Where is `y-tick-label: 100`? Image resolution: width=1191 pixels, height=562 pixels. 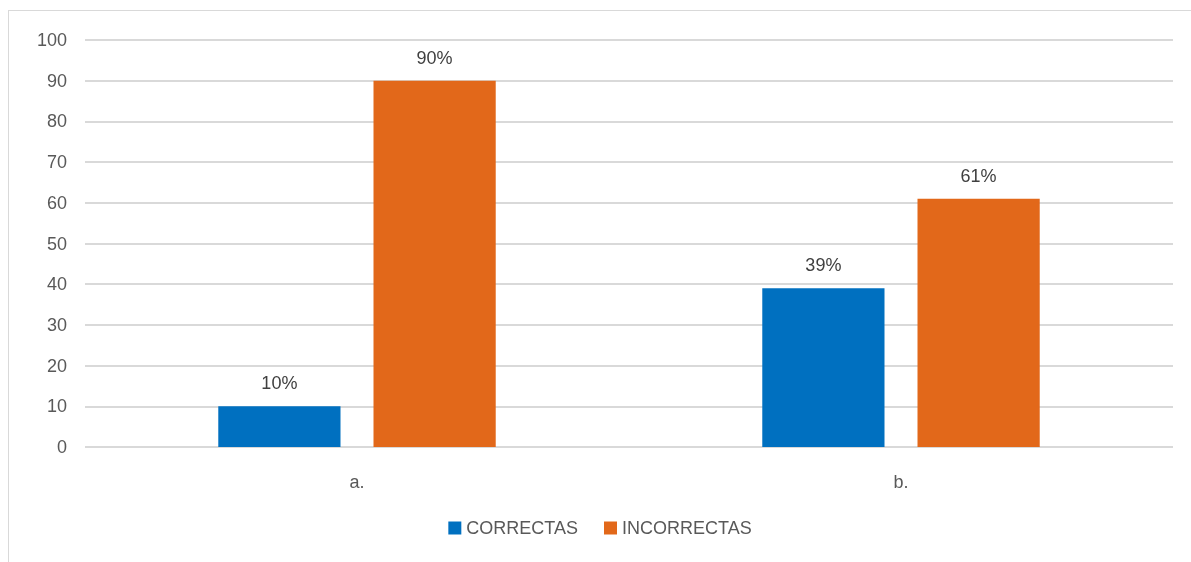 y-tick-label: 100 is located at coordinates (51, 40).